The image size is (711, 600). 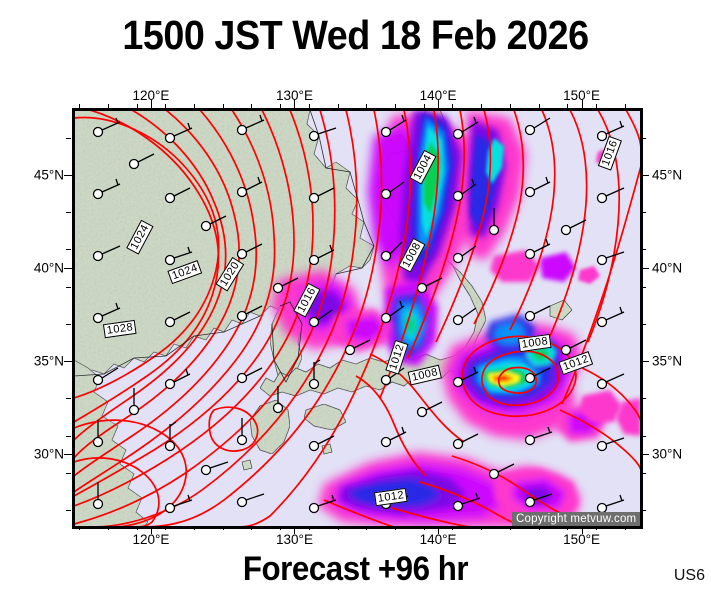 I want to click on lat-tick-left-45: 45°N, so click(x=48, y=175).